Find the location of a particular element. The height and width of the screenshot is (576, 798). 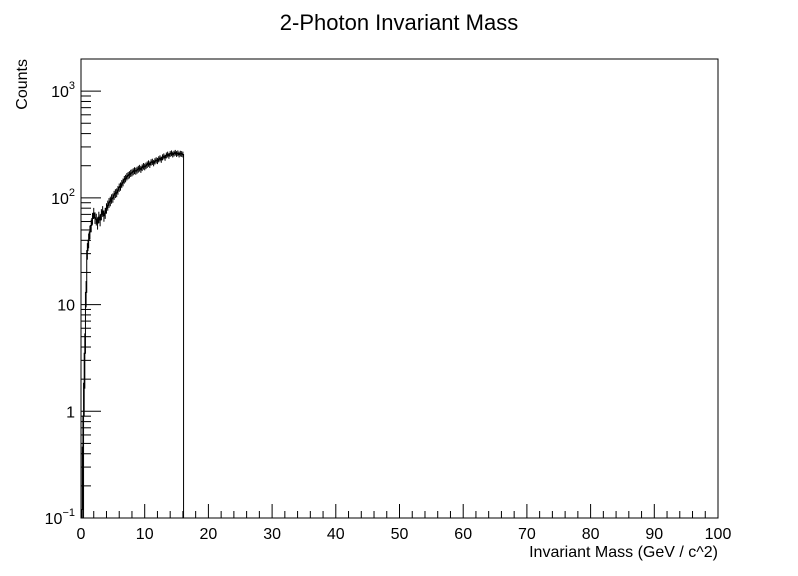

y-axis: 10⁻¹ 1 10 10² 10³ is located at coordinates (73, 293).